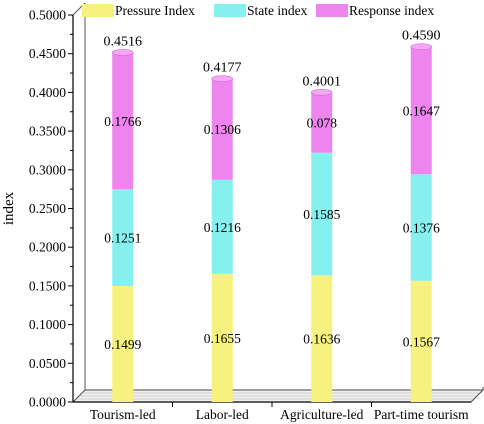  I want to click on y-tick-label: 0.3500, so click(47, 131).